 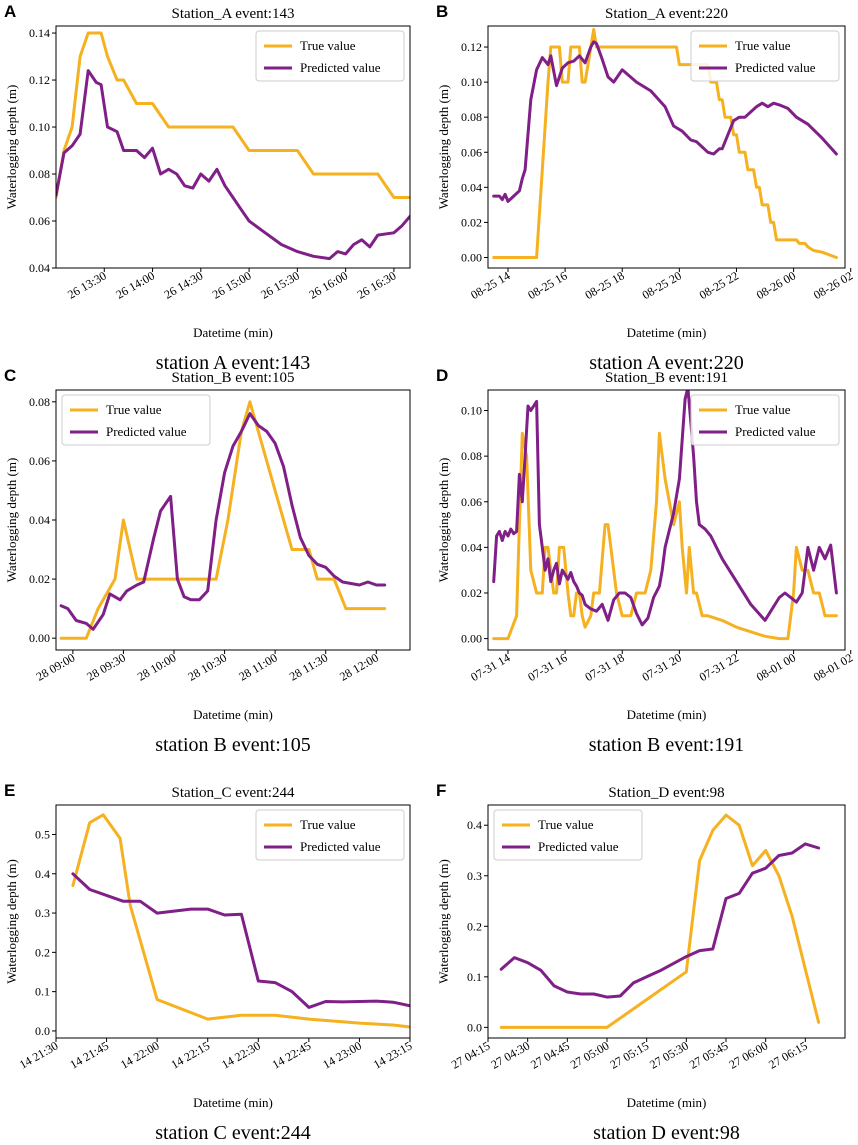 I want to click on y-tick-label: 0.10, so click(x=39, y=127).